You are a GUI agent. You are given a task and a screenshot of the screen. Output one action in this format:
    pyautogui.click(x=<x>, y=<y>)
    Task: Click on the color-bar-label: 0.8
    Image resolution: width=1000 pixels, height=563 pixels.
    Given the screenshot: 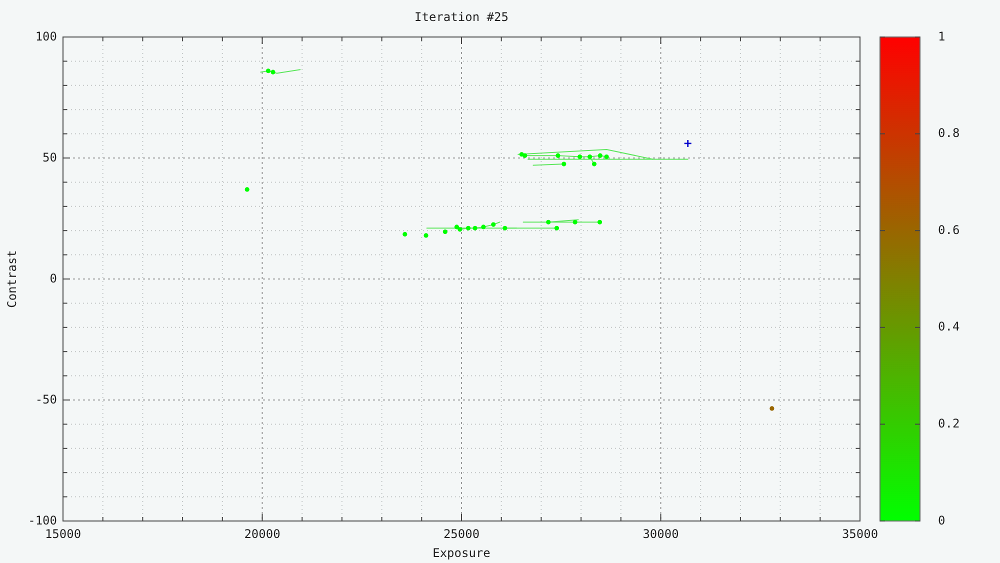 What is the action you would take?
    pyautogui.click(x=949, y=133)
    